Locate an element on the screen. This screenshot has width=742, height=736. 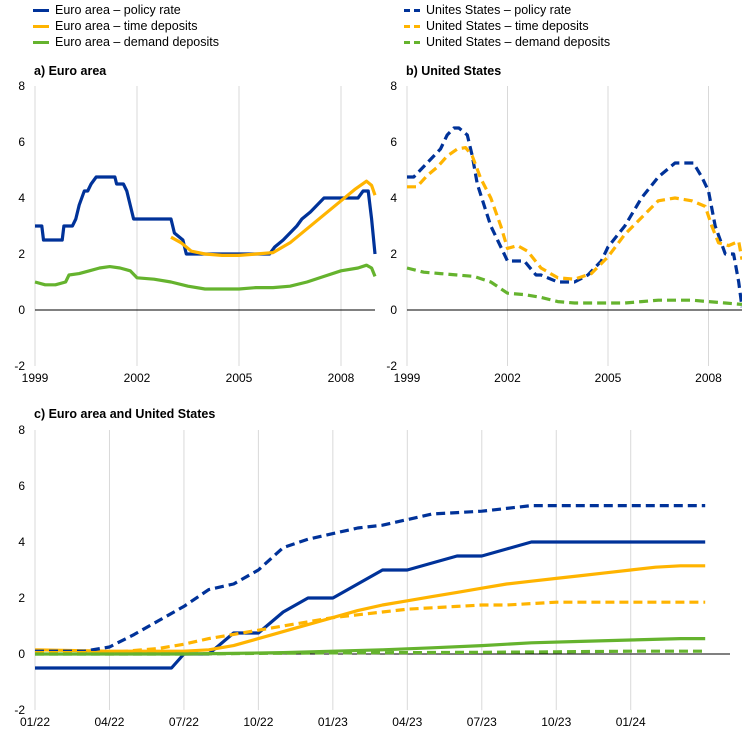
legend-label: Euro area – policy rate is located at coordinates (118, 10).